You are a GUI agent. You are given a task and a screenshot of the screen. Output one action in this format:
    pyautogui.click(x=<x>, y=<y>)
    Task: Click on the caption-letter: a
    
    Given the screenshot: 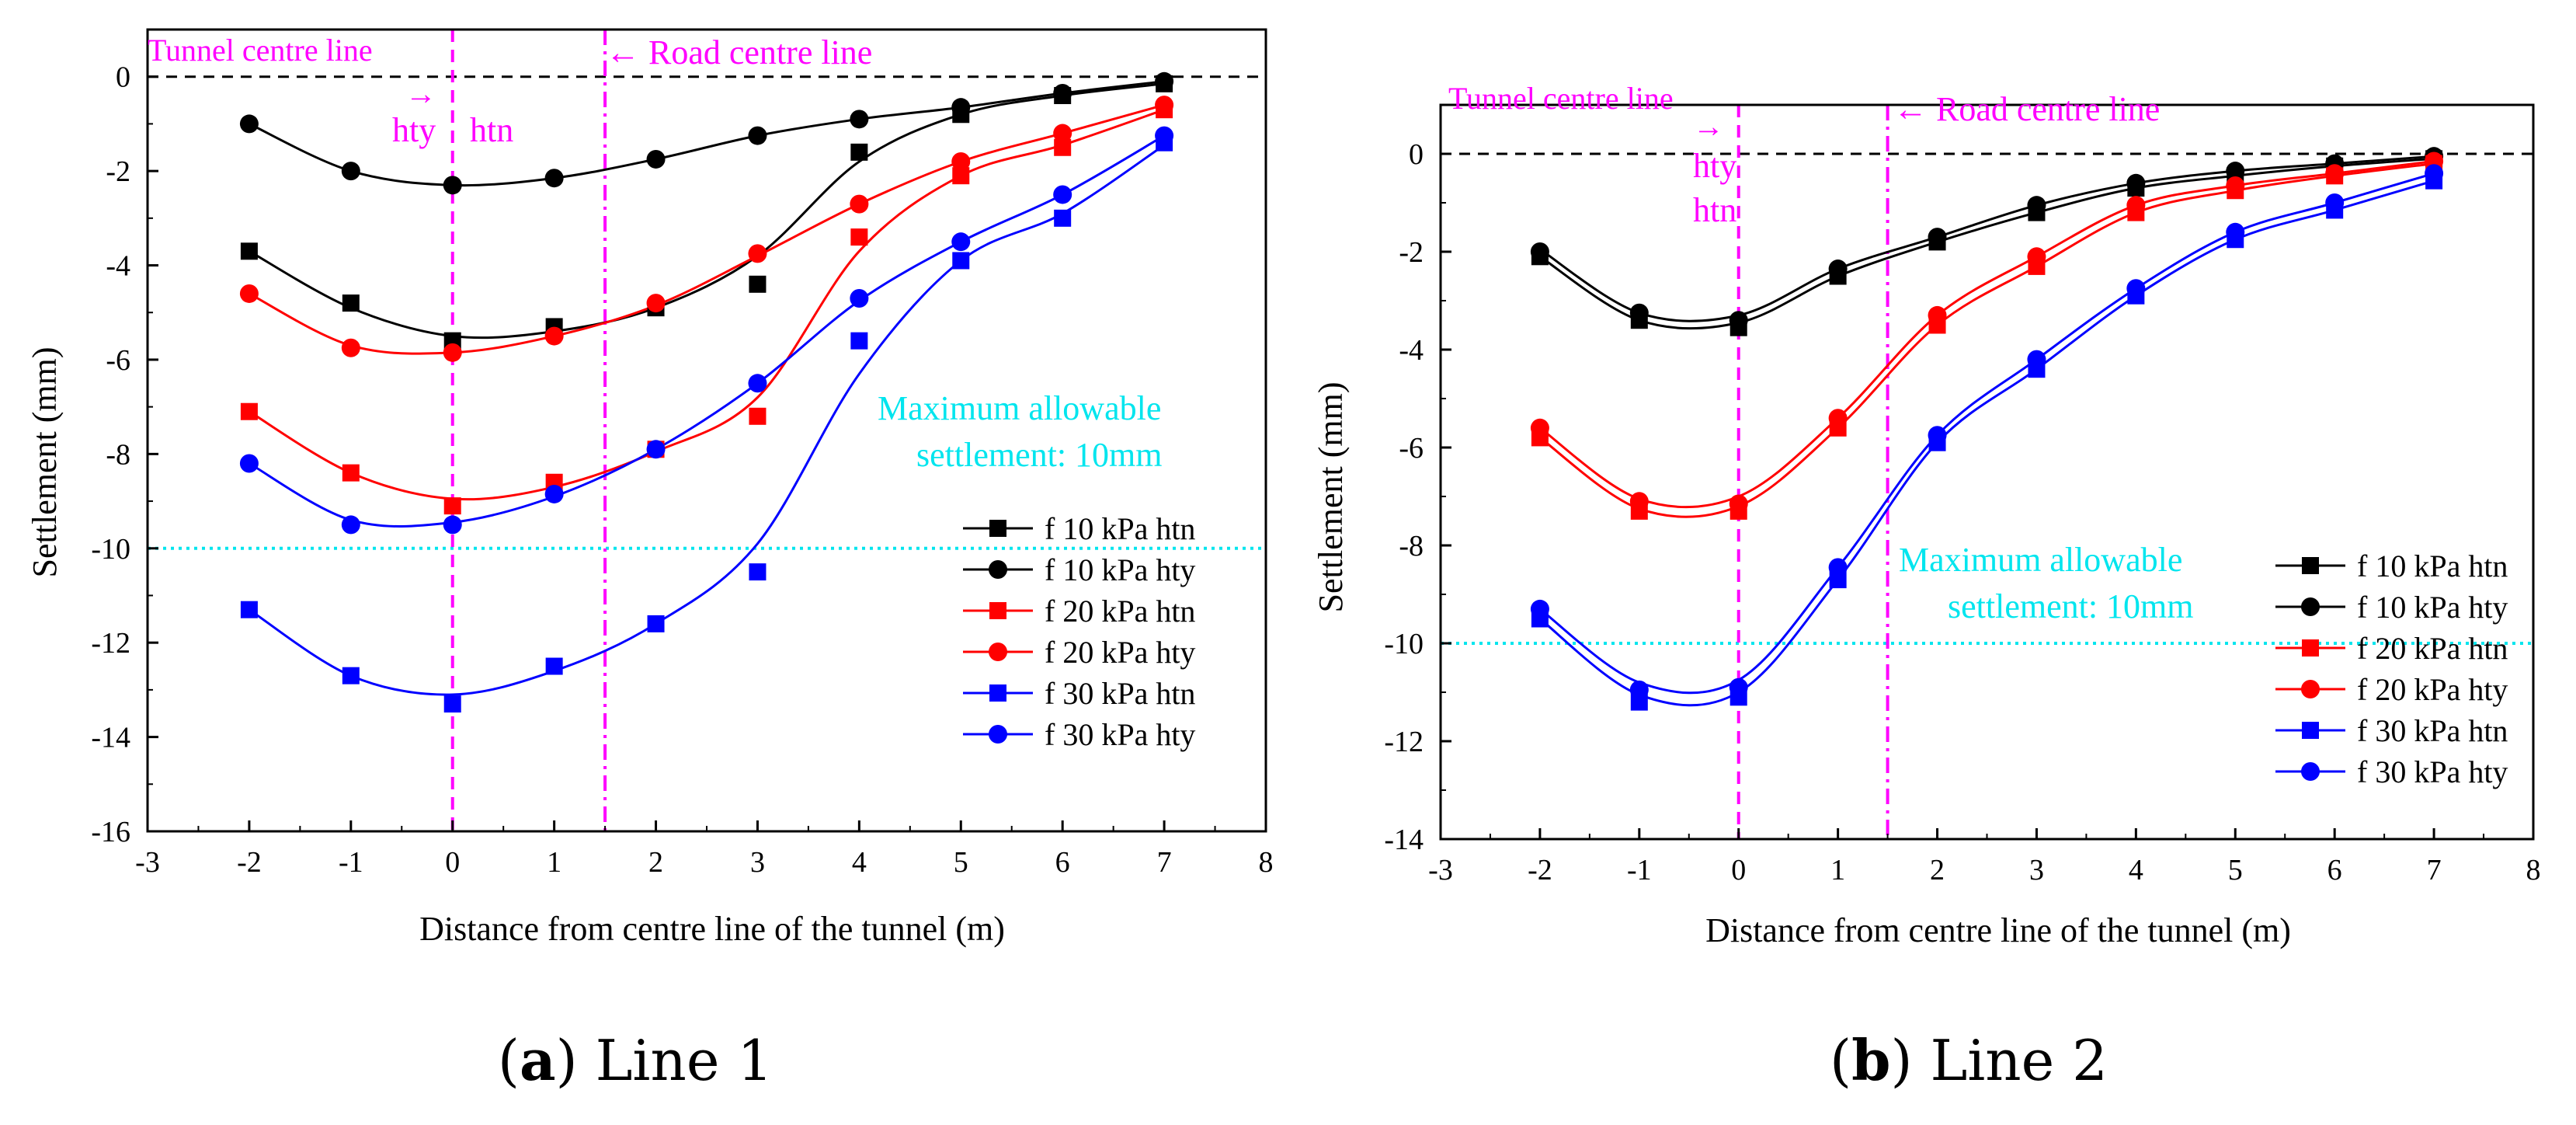 What is the action you would take?
    pyautogui.click(x=538, y=1060)
    